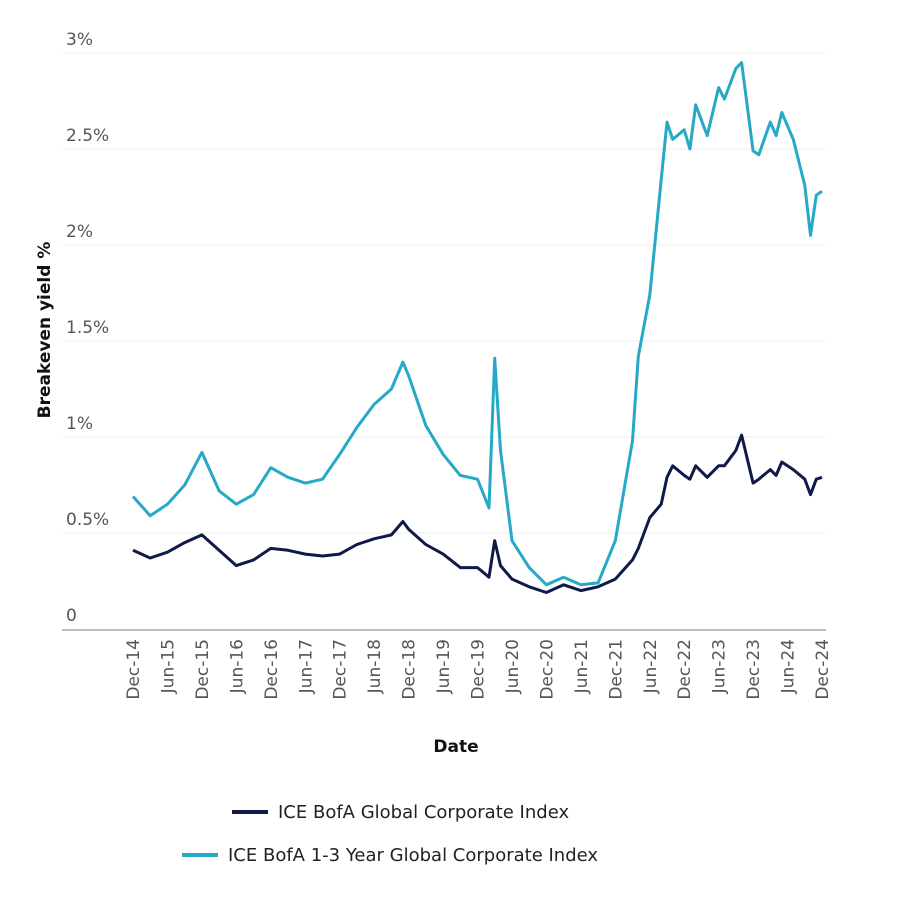  What do you see at coordinates (79, 232) in the screenshot?
I see `y-tick-label: 2%` at bounding box center [79, 232].